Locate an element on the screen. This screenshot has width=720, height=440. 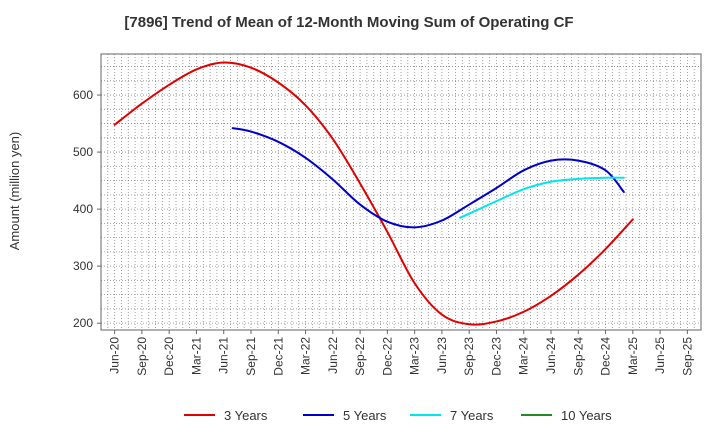
y-tick-labels: 200 300 400 500 600 is located at coordinates (87, 209).